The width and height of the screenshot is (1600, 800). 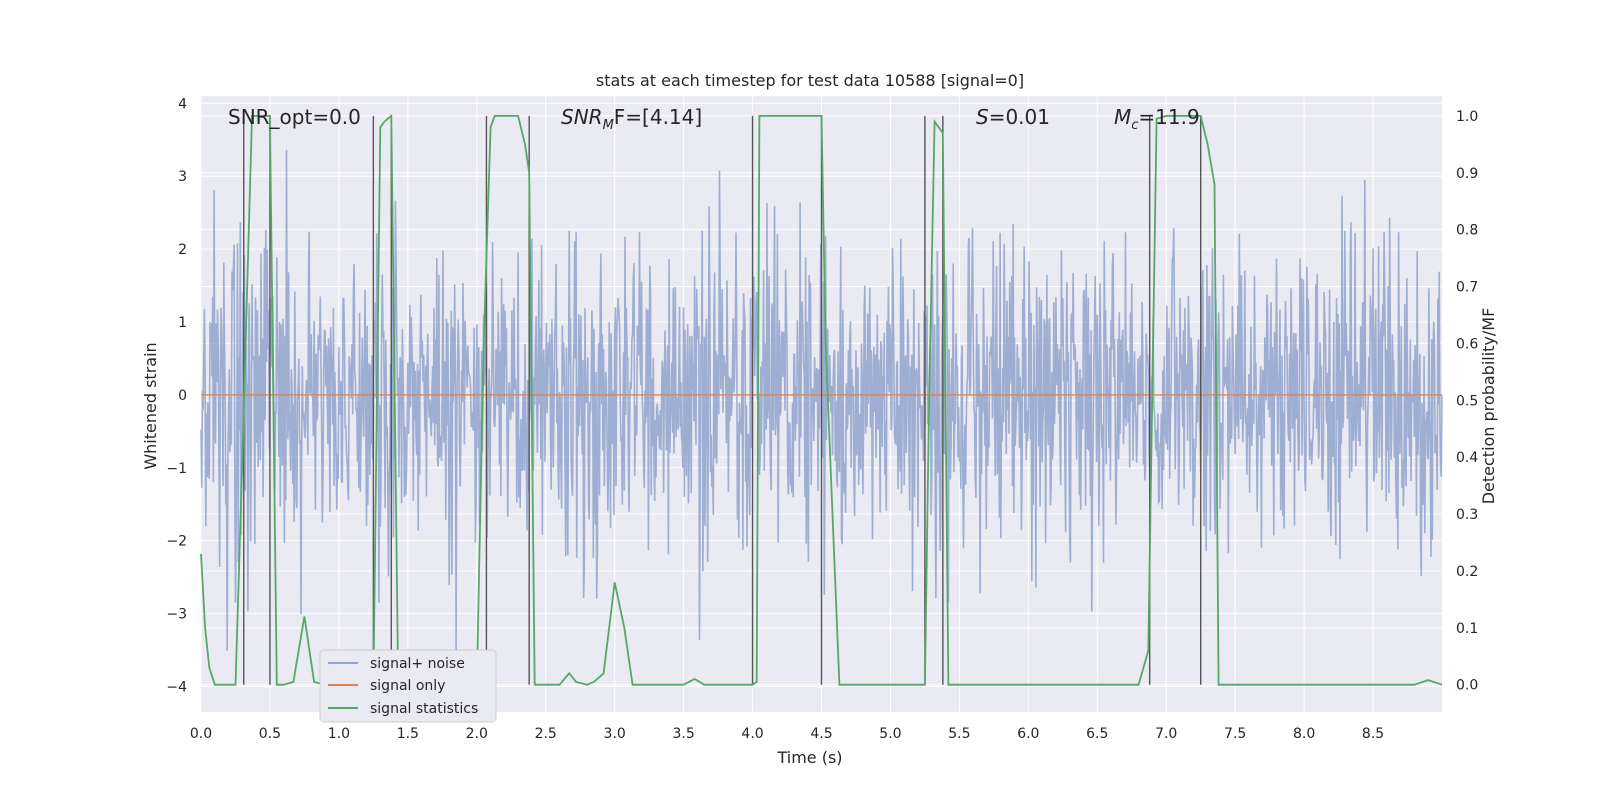 I want to click on y-tick-label: 1, so click(x=182, y=323).